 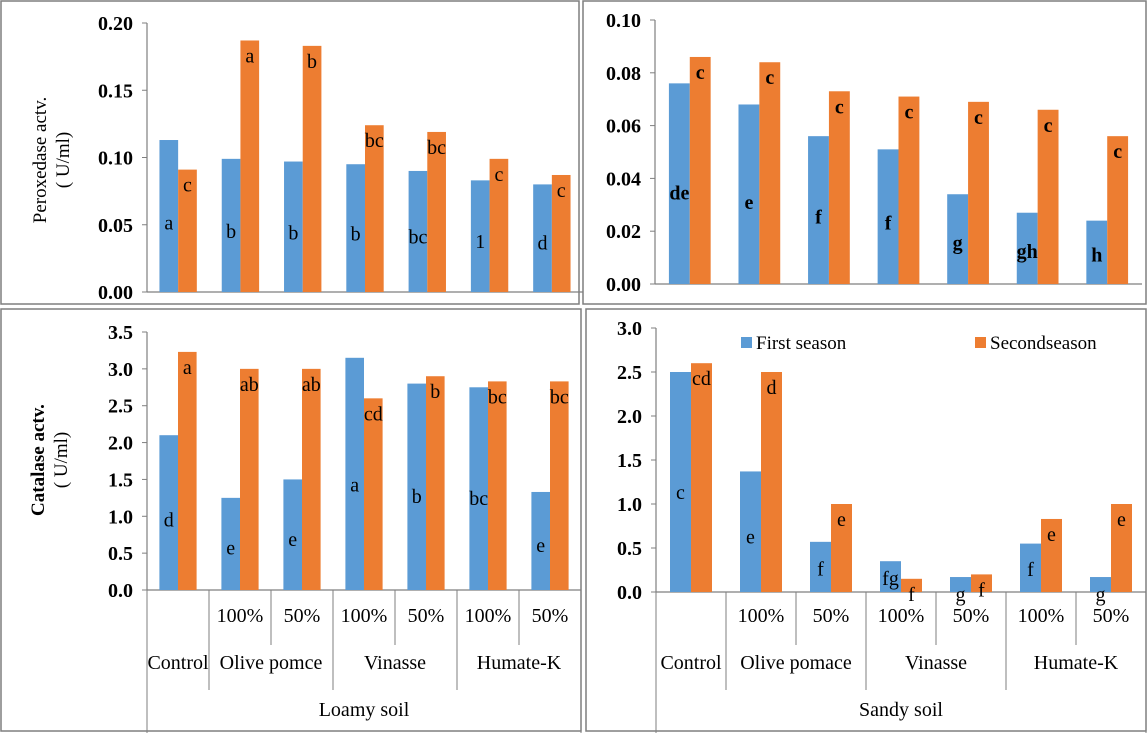 I want to click on sandy-catalase-ytick-label: 0.5, so click(x=629, y=549).